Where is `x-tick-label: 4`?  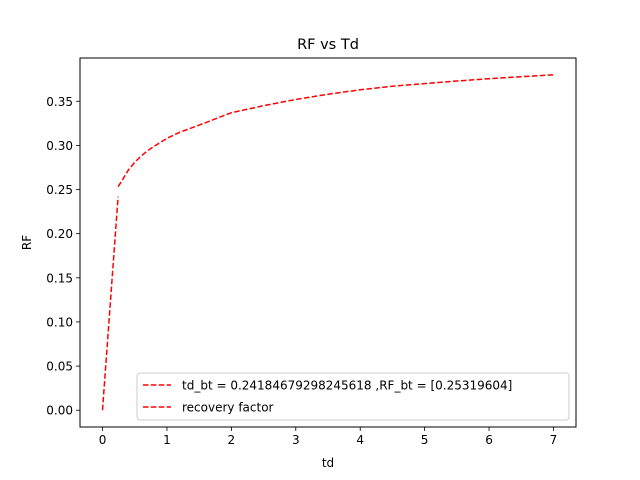 x-tick-label: 4 is located at coordinates (360, 440).